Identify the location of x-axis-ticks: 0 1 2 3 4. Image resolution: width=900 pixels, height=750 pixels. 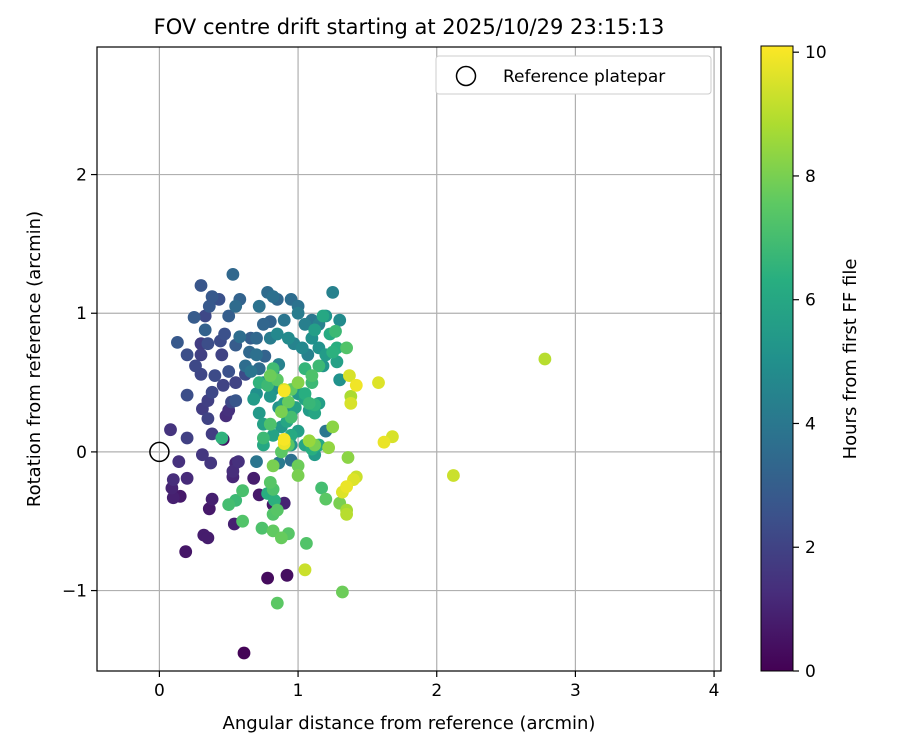
(436, 686).